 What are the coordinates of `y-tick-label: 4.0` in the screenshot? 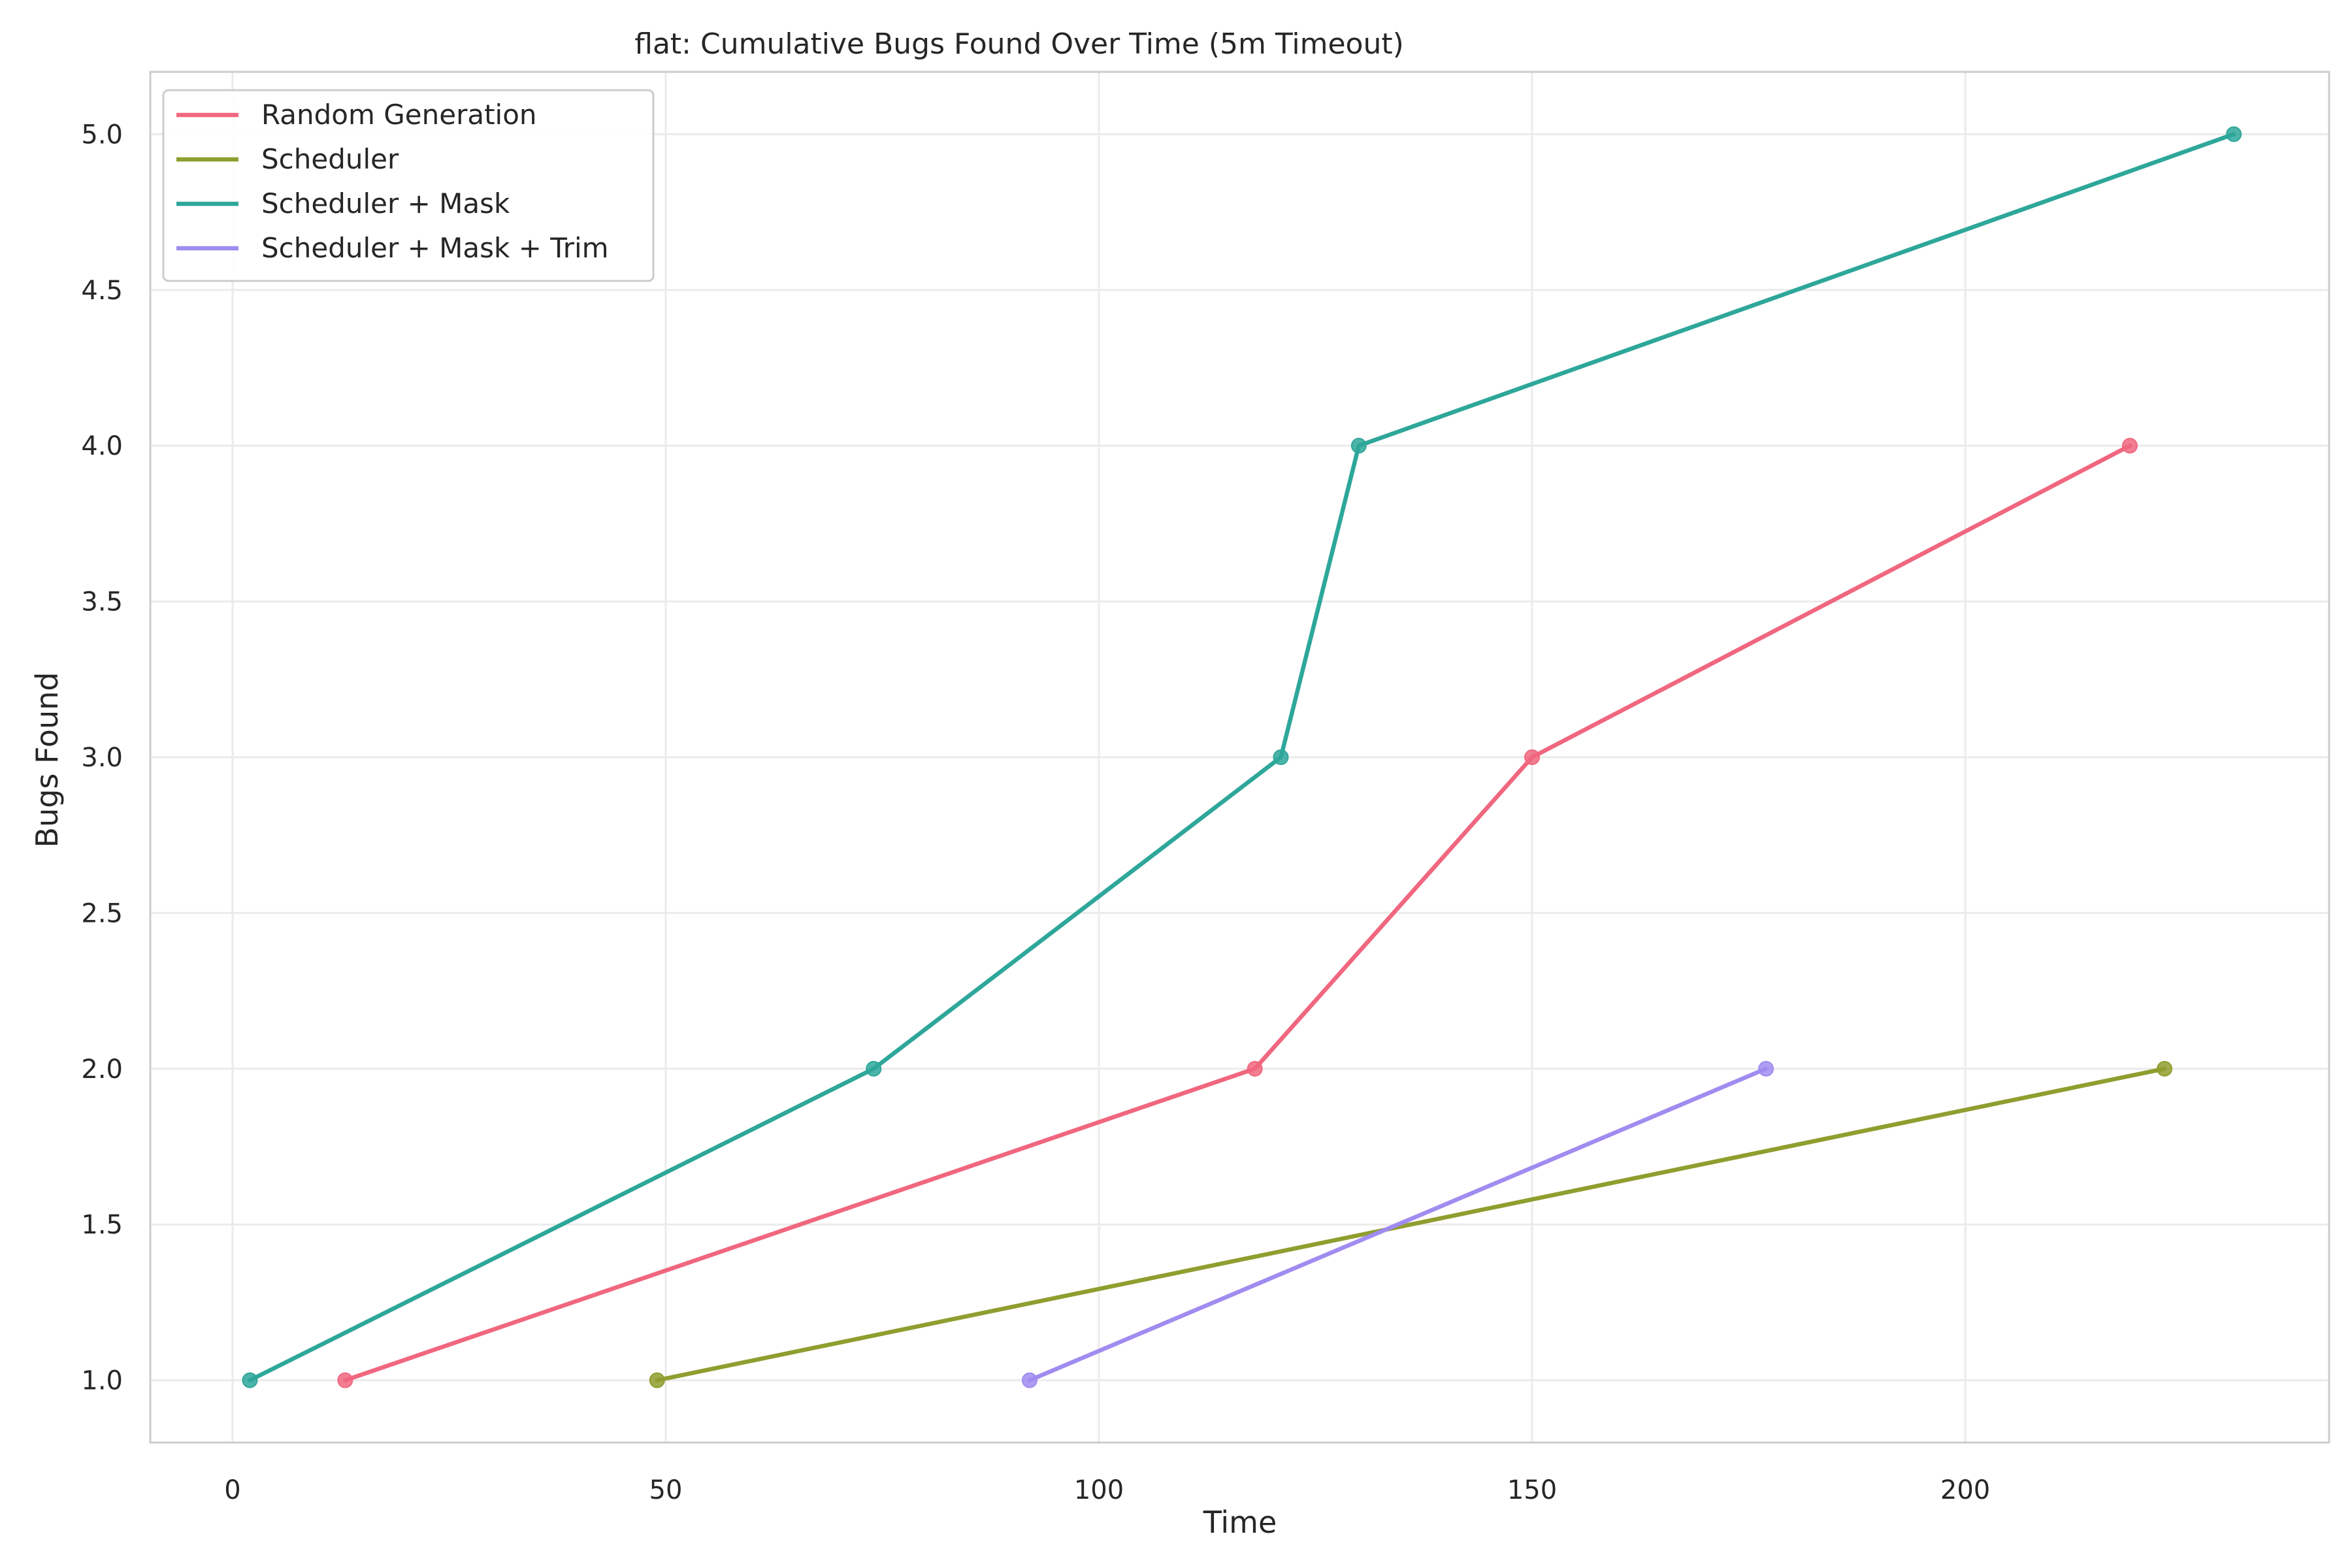 It's located at (102, 446).